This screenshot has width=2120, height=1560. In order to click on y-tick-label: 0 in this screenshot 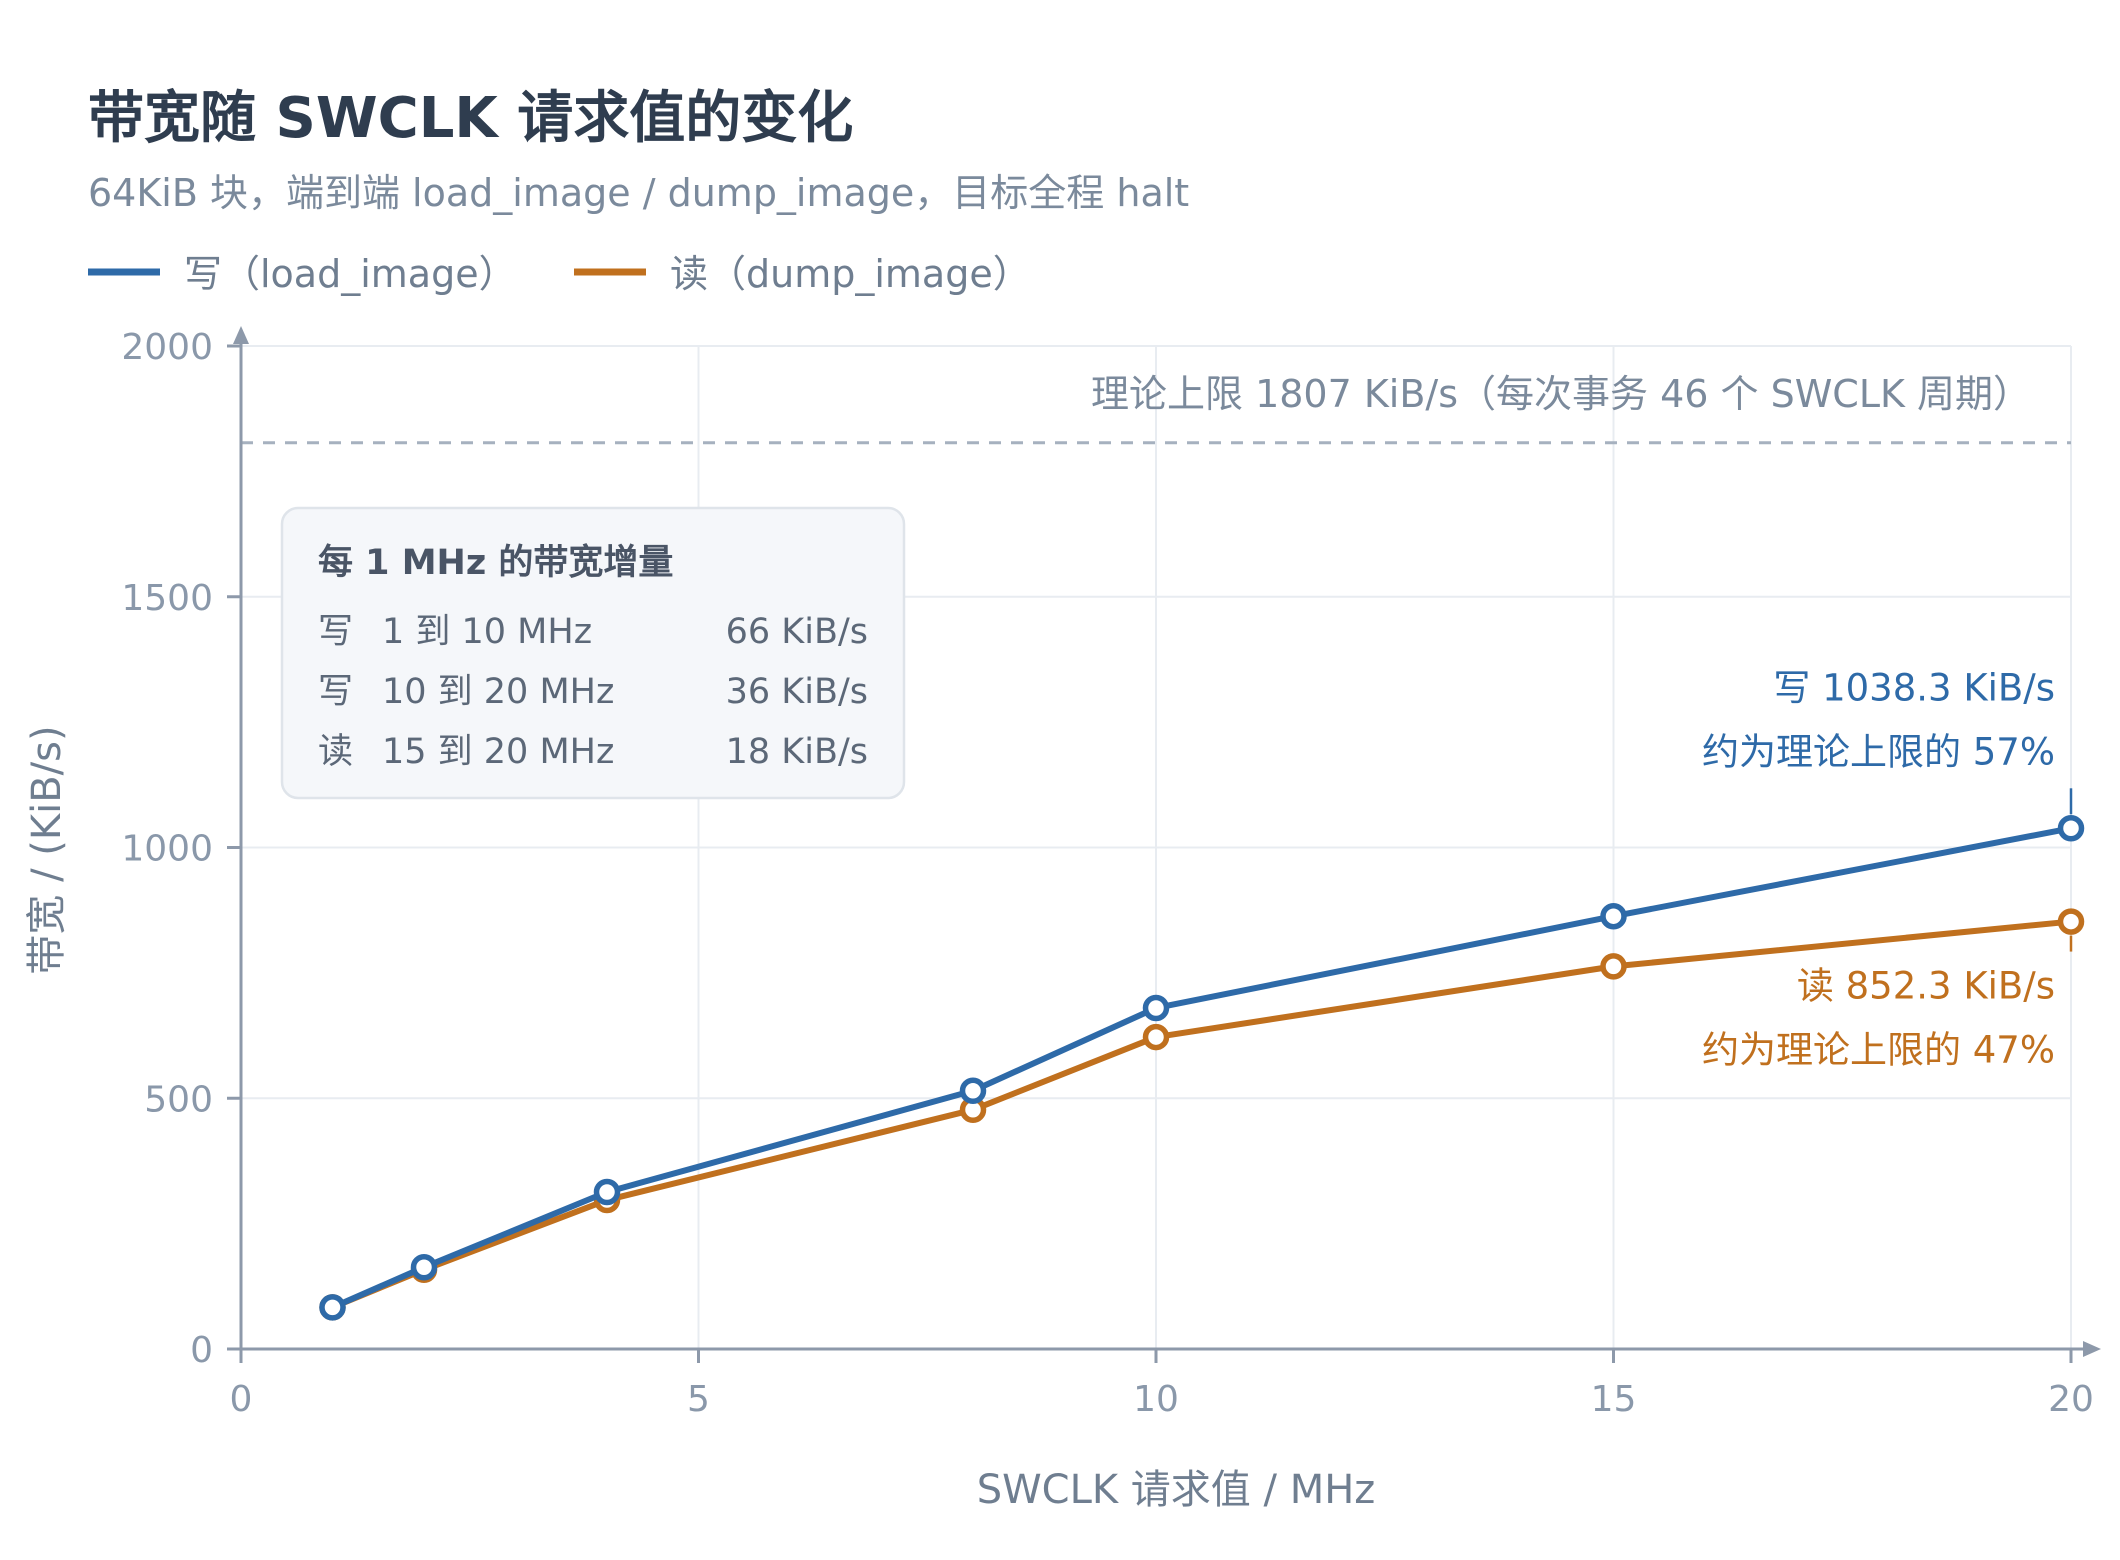, I will do `click(201, 1350)`.